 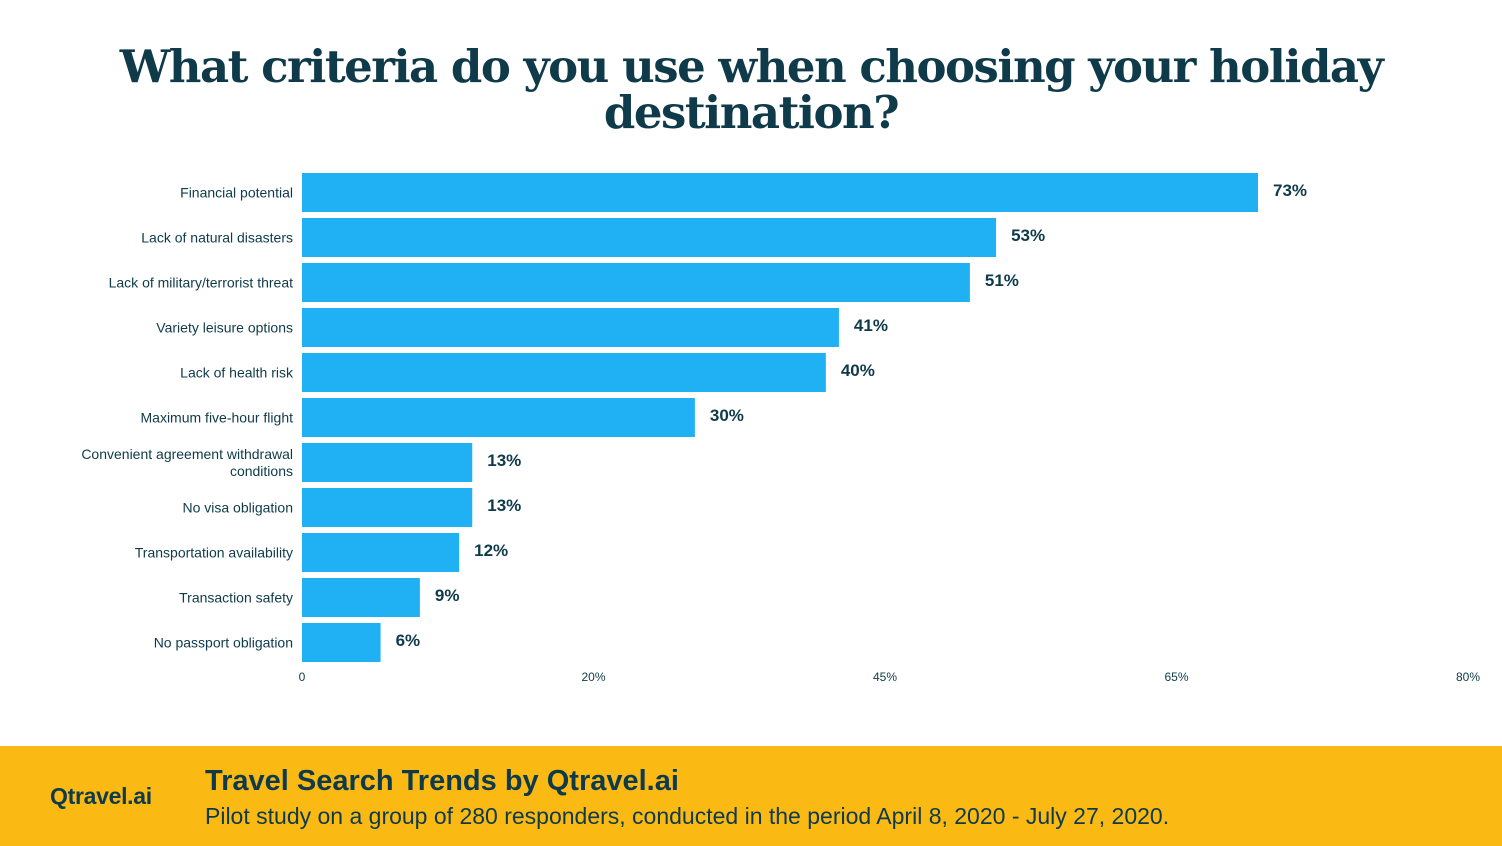 What do you see at coordinates (1290, 190) in the screenshot?
I see `value-label: 73%` at bounding box center [1290, 190].